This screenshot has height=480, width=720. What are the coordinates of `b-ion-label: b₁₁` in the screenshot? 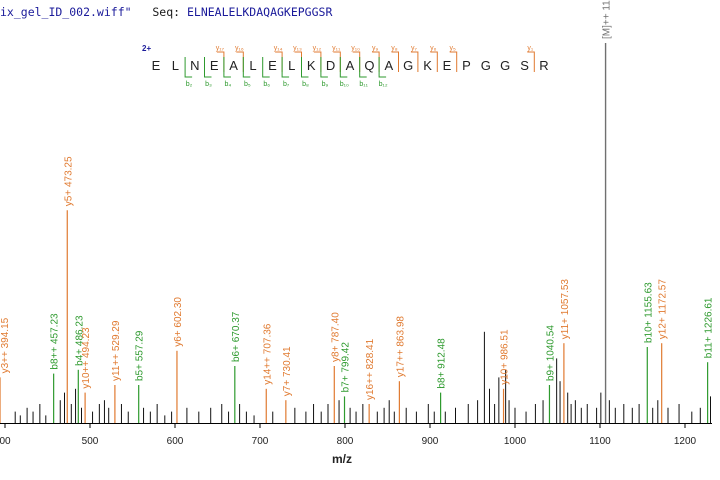 It's located at (363, 84).